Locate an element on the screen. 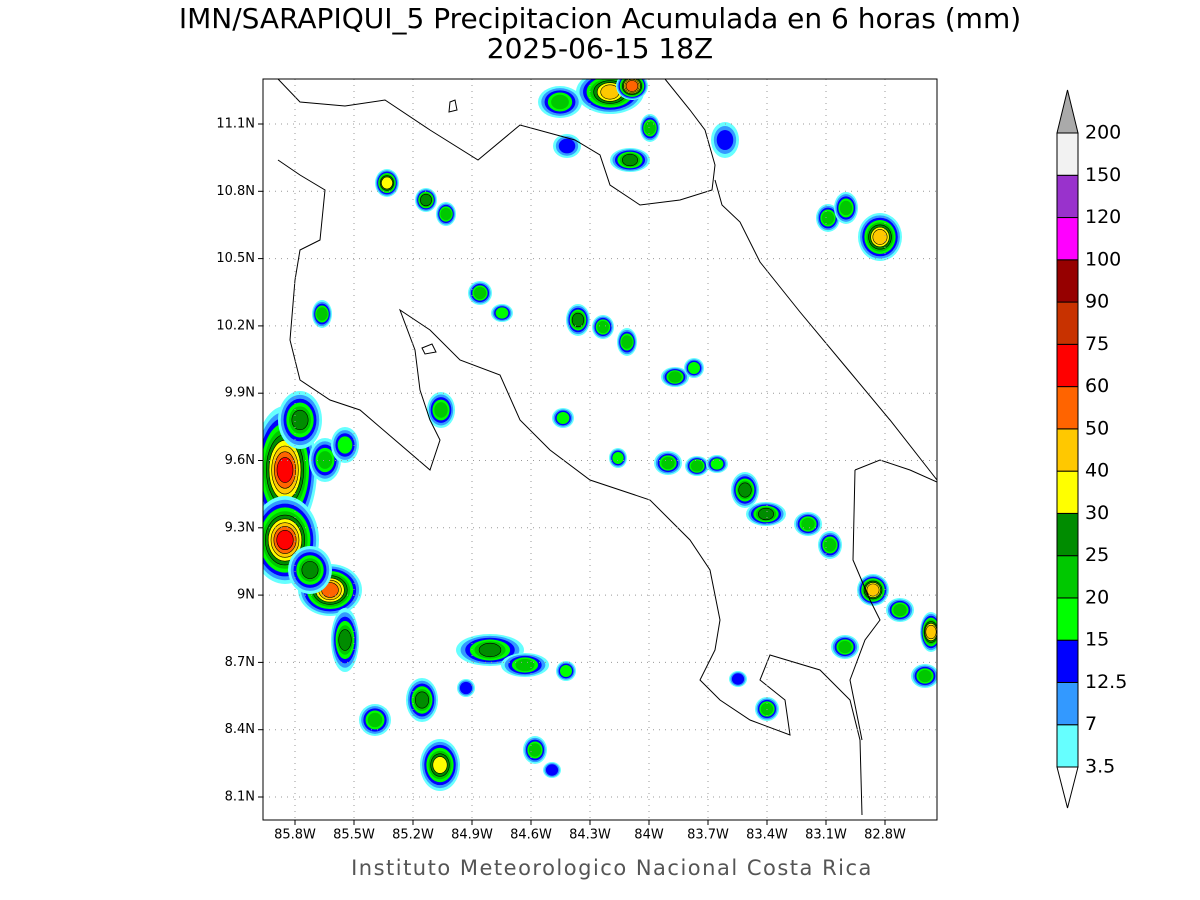 The width and height of the screenshot is (1200, 900). lon-tick-label: 84.3W is located at coordinates (590, 835).